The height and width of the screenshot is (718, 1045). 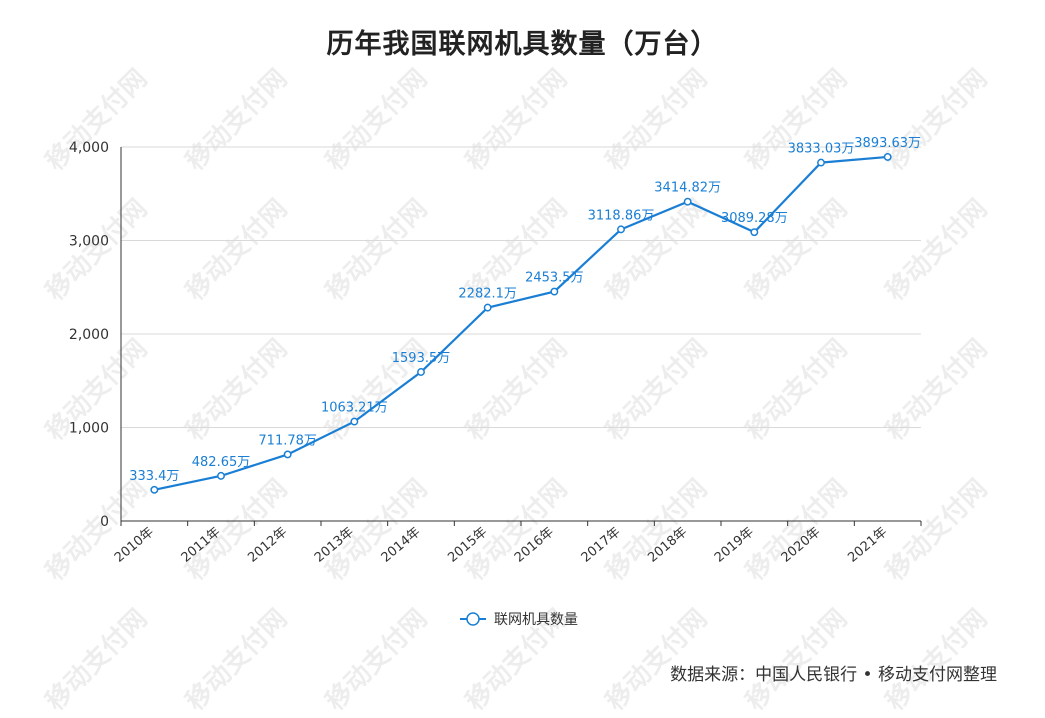 I want to click on y-tick-label: 2,000, so click(x=89, y=335).